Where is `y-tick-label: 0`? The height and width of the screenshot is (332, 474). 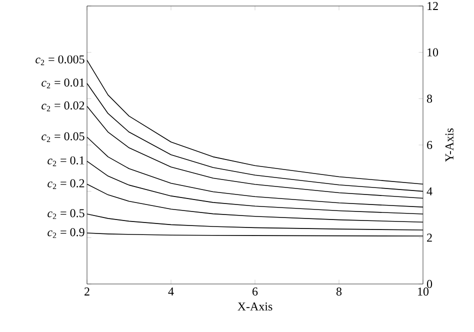
y-tick-label: 0 is located at coordinates (429, 284).